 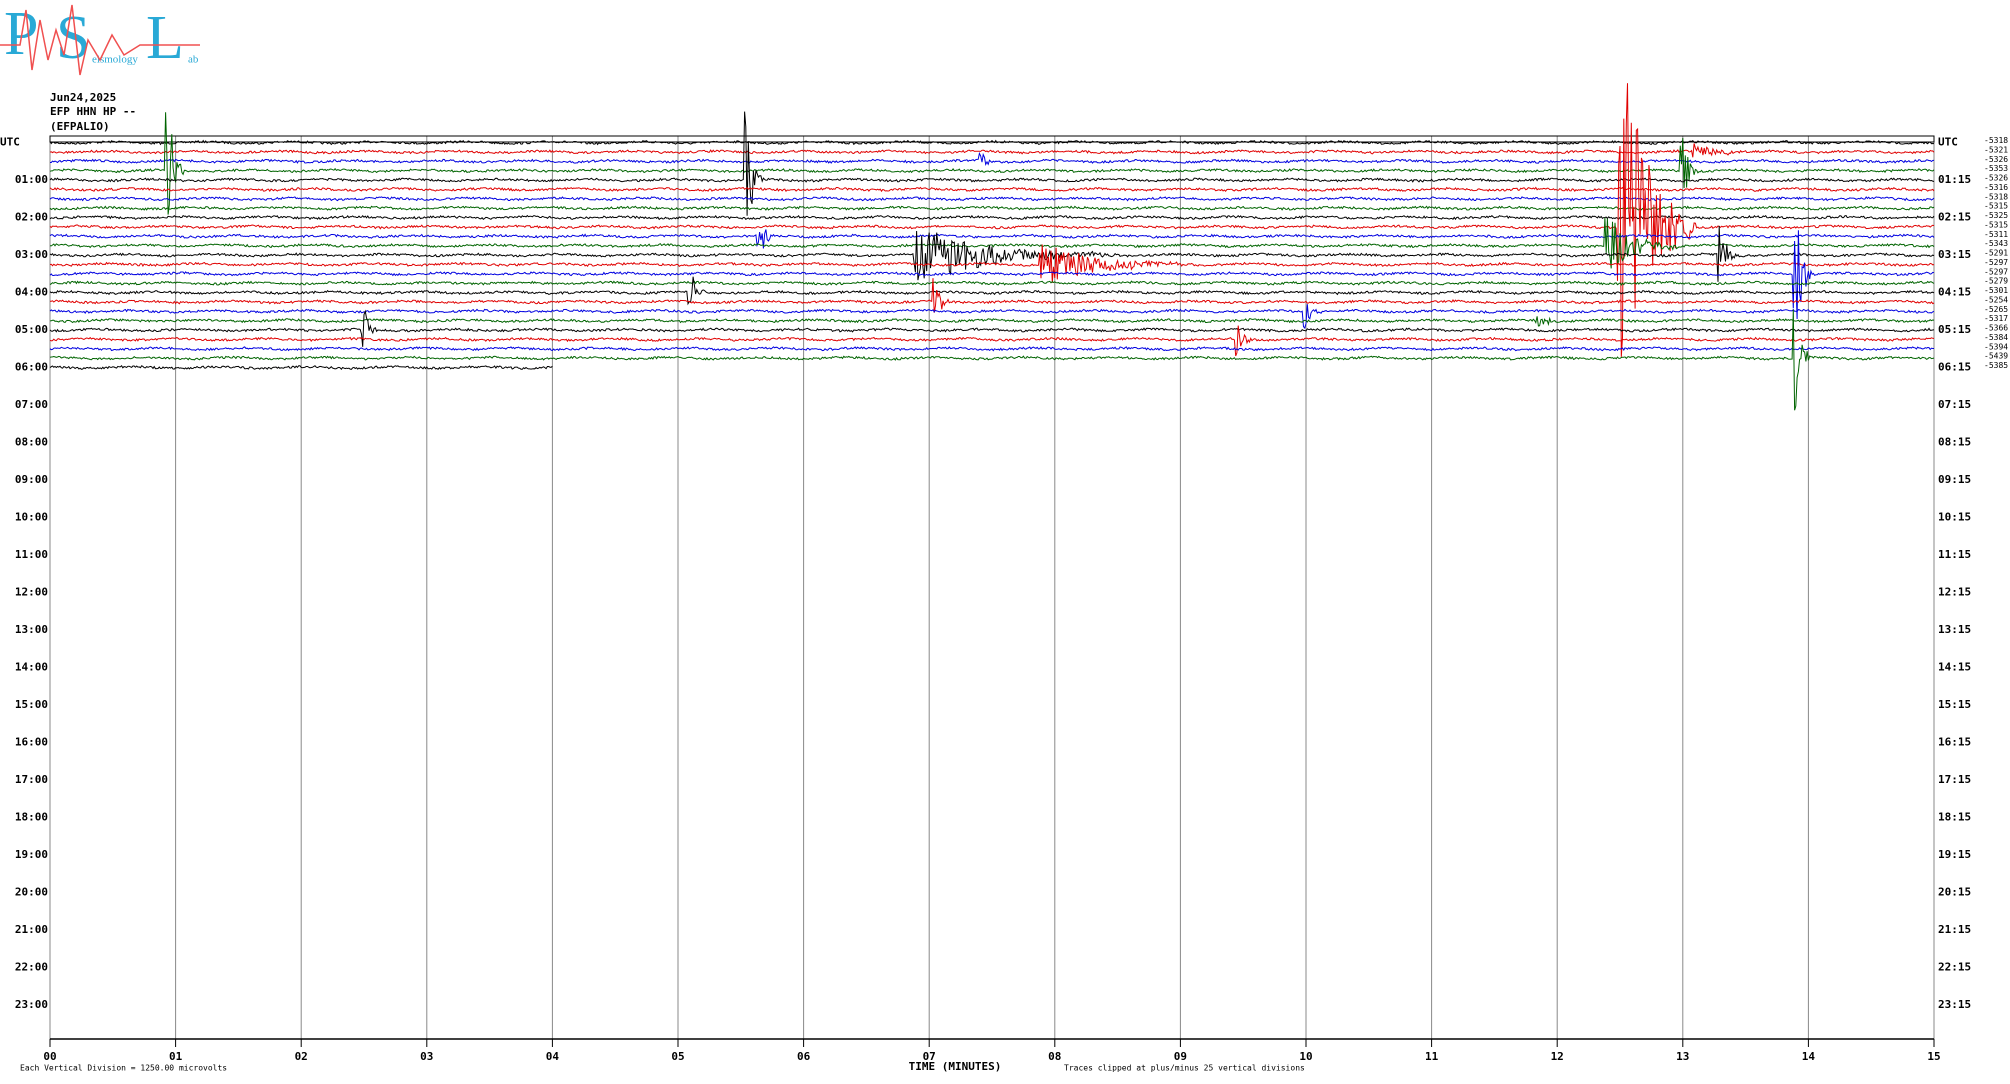 I want to click on x-tick-label: 02, so click(x=301, y=1056).